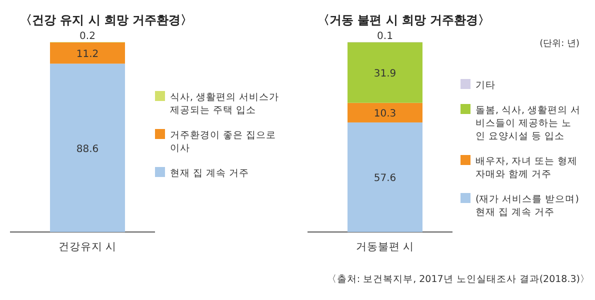 The width and height of the screenshot is (595, 300). What do you see at coordinates (106, 20) in the screenshot?
I see `chart-title: 〈건강 유지 시 희망 거주환경〉` at bounding box center [106, 20].